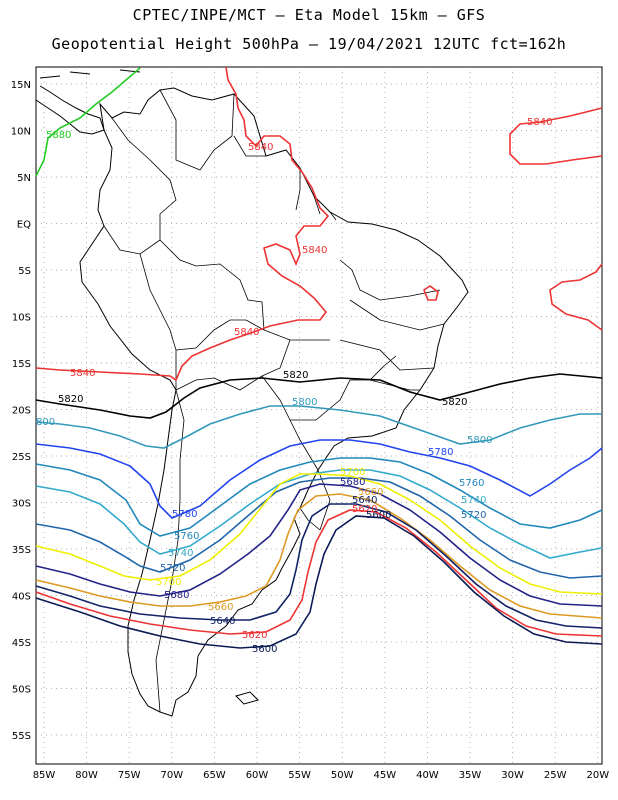 This screenshot has width=618, height=800. I want to click on label-5700-a: 5700, so click(352, 472).